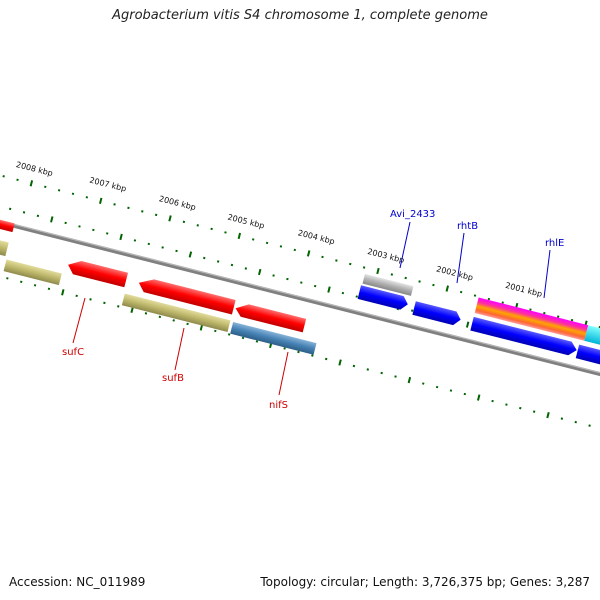 This screenshot has width=600, height=600. What do you see at coordinates (173, 378) in the screenshot?
I see `gene-label-sufB: sufB` at bounding box center [173, 378].